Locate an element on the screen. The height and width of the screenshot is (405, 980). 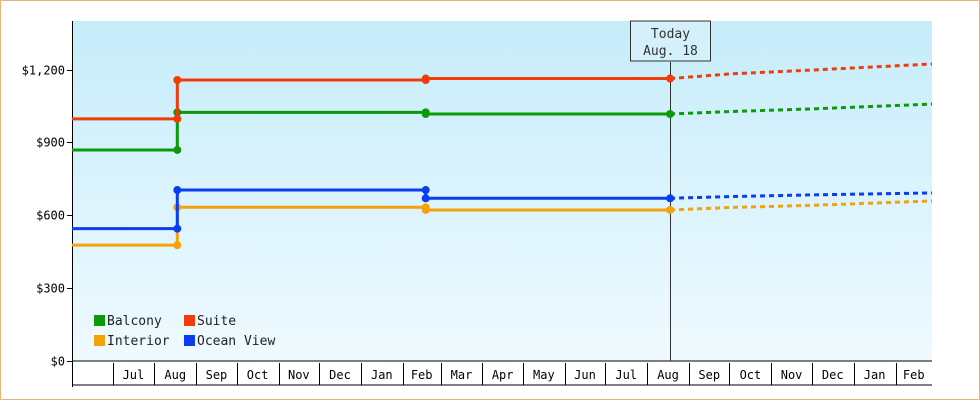
series-line-suite is located at coordinates (371, 99).